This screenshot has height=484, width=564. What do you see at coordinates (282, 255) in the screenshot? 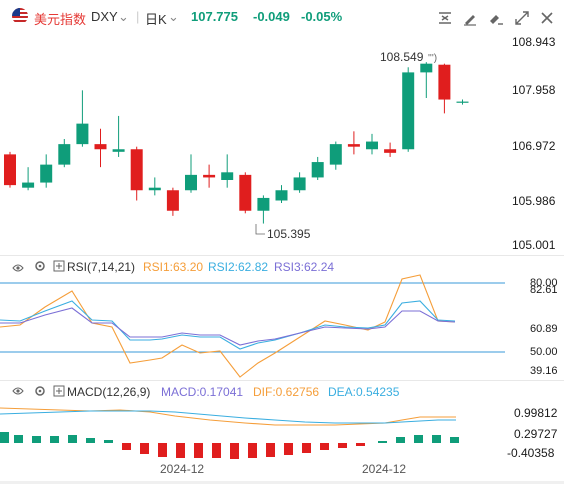
I see `pane-divider` at bounding box center [282, 255].